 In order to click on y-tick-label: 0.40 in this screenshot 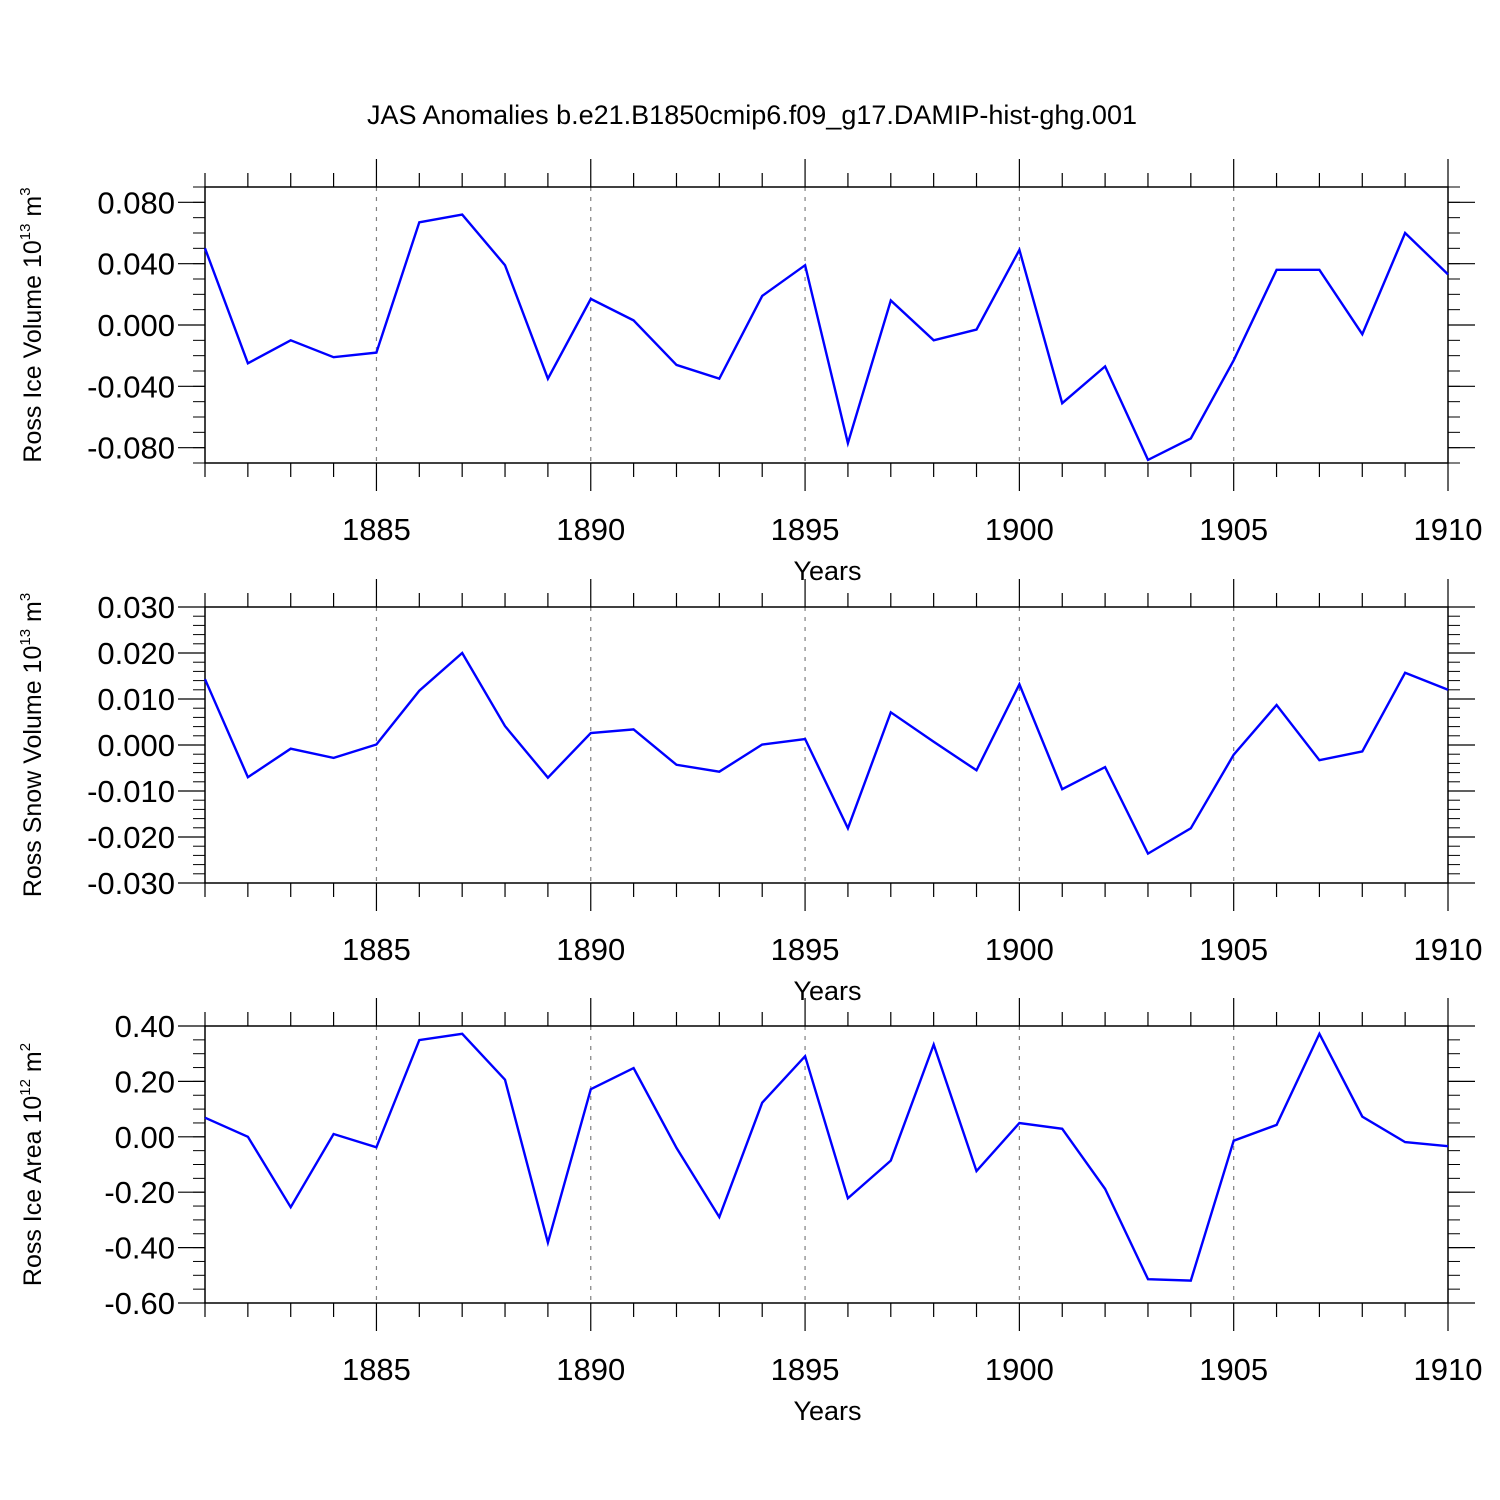, I will do `click(145, 1026)`.